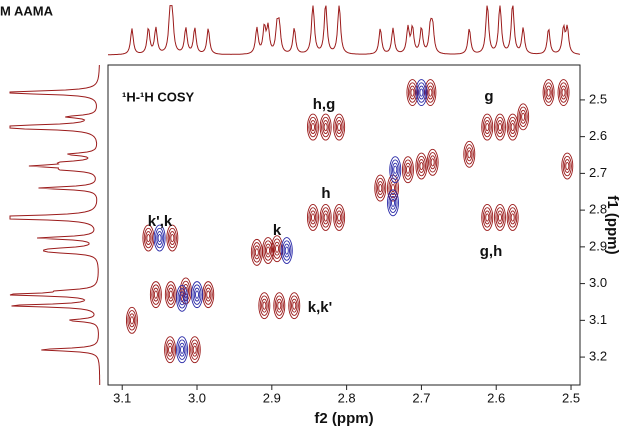  I want to click on chart-title: M AAMA, so click(27, 10).